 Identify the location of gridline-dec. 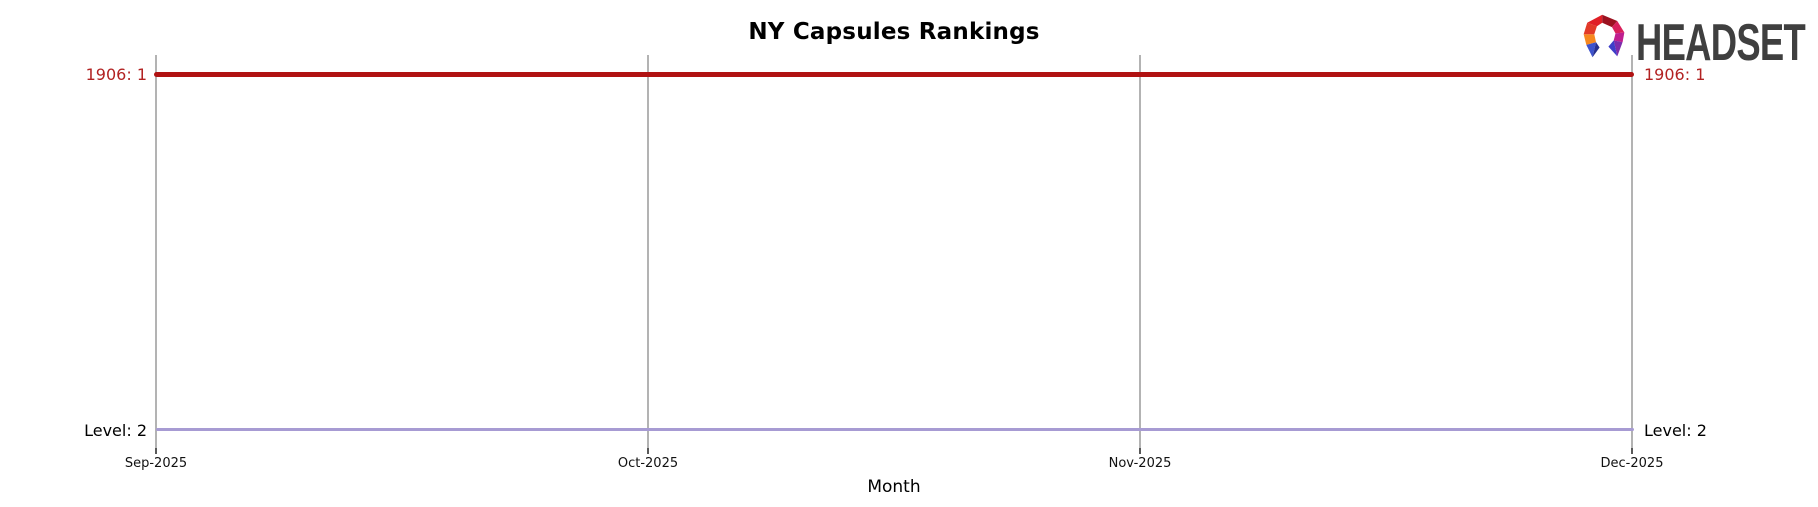
(1632, 251).